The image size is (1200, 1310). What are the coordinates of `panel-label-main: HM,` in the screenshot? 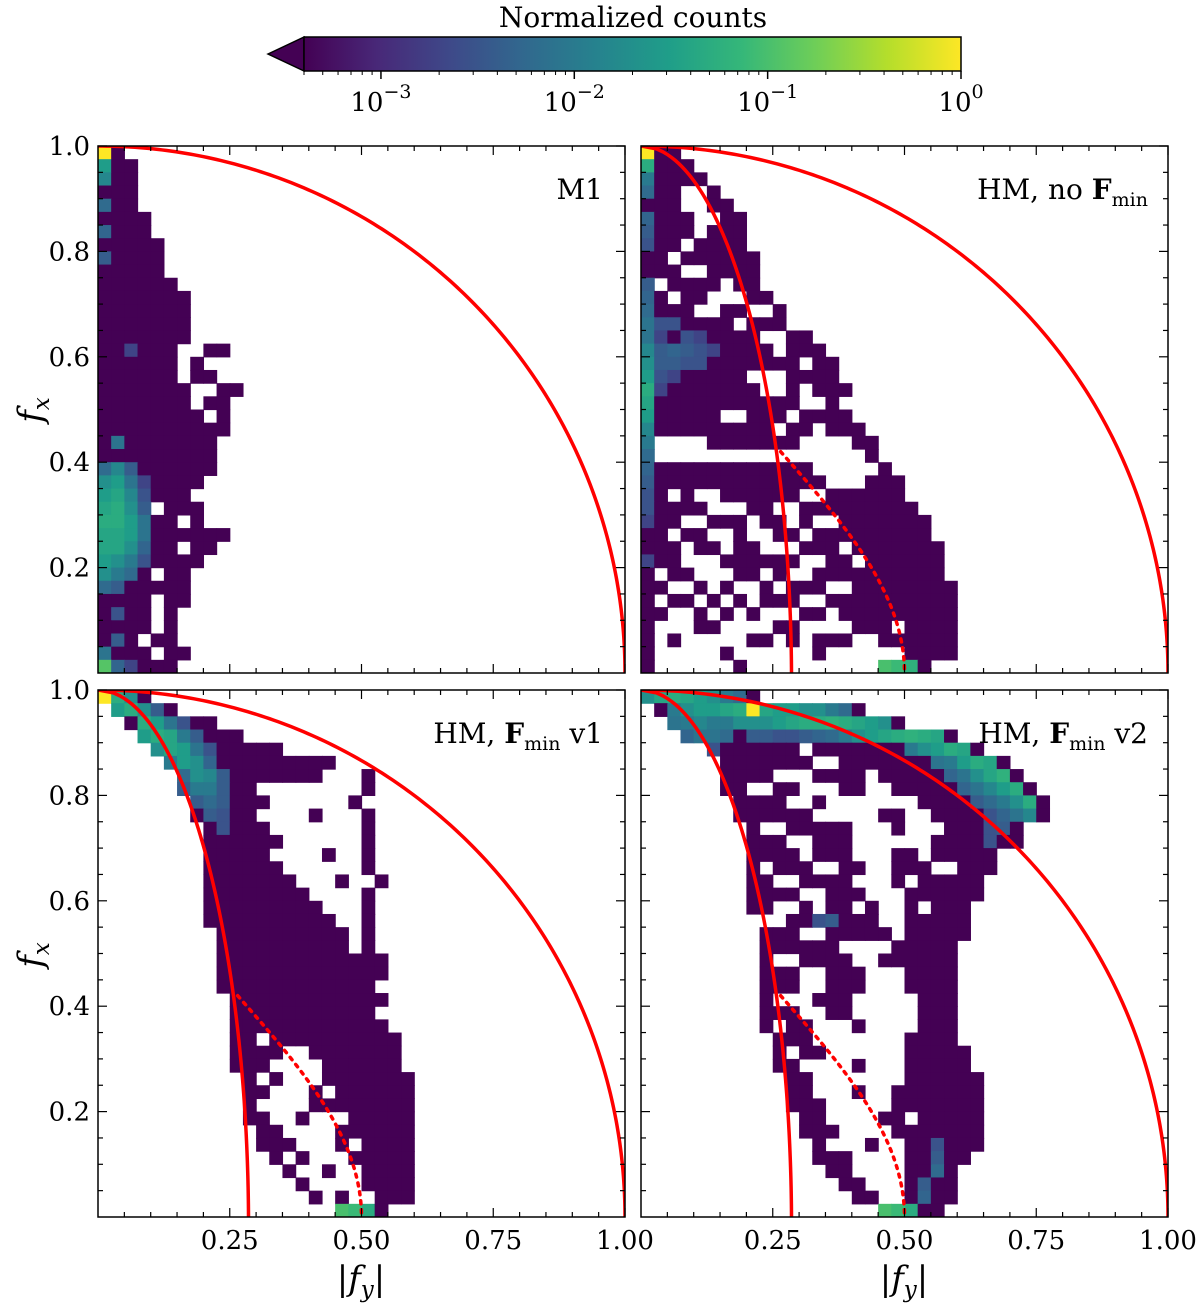 It's located at (1013, 733).